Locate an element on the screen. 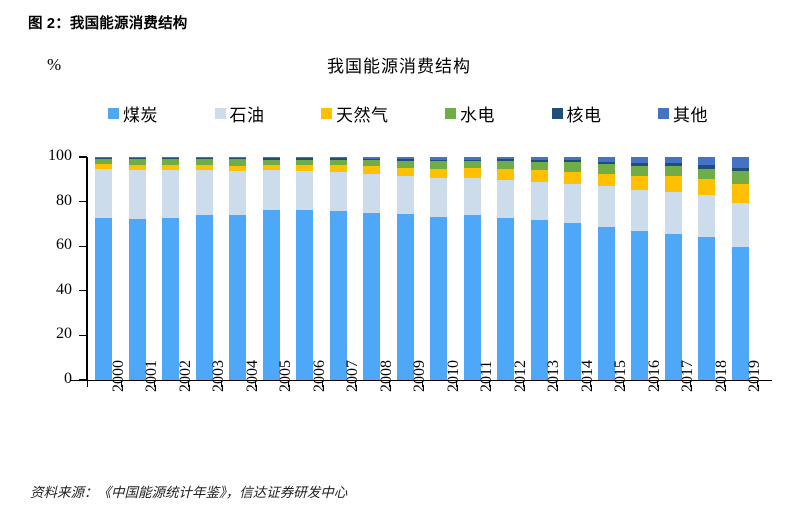 This screenshot has width=798, height=515. figure-caption: 图 2：我国能源消费结构 is located at coordinates (108, 24).